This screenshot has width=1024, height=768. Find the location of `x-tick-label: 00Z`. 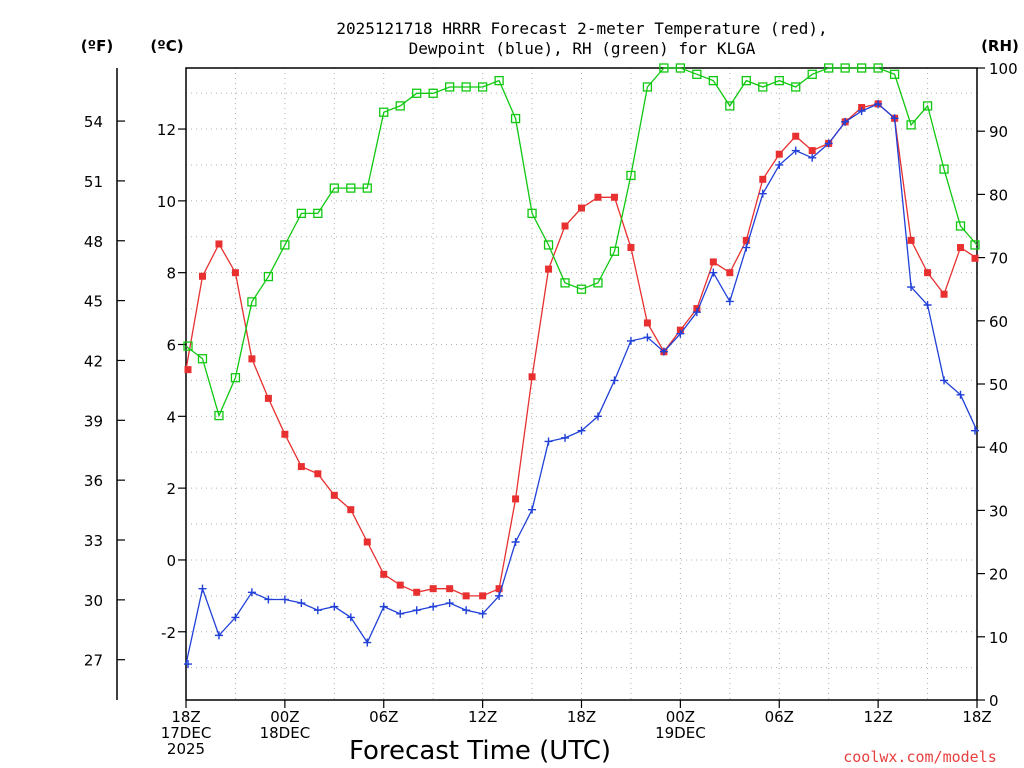

x-tick-label: 00Z is located at coordinates (680, 717).